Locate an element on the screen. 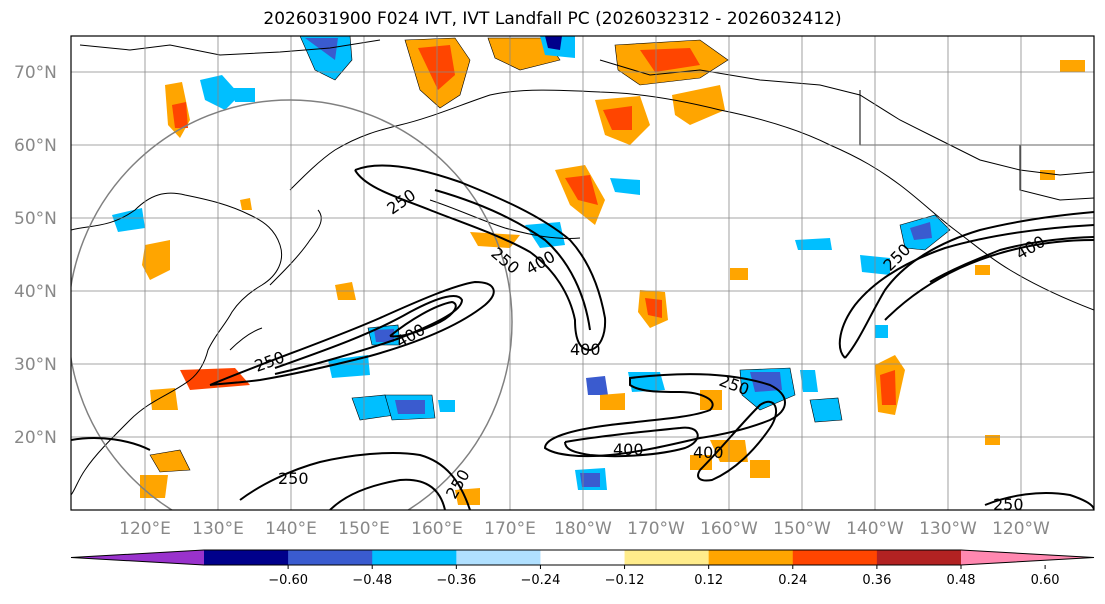  lon-label: 140°E is located at coordinates (291, 529).